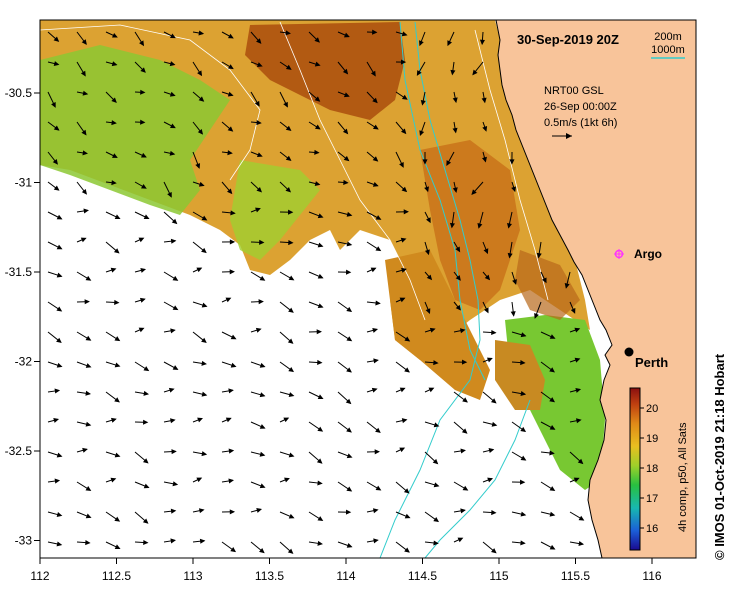 The width and height of the screenshot is (739, 592). What do you see at coordinates (269, 576) in the screenshot?
I see `x-tick-label: 113.5` at bounding box center [269, 576].